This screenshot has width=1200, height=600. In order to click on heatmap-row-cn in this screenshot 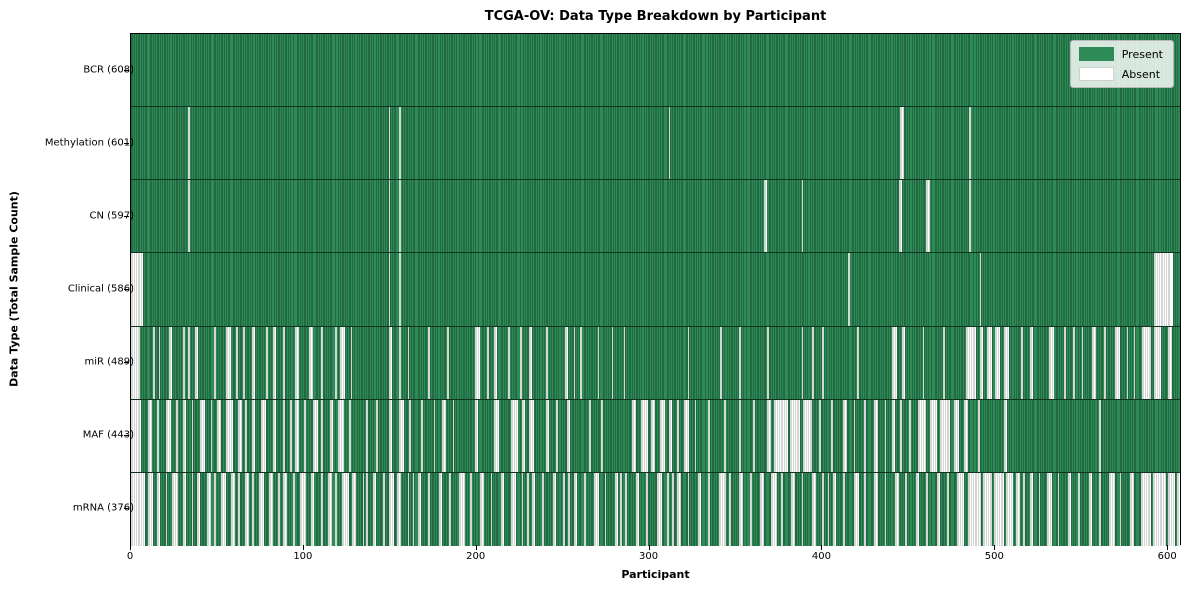, I will do `click(655, 217)`.